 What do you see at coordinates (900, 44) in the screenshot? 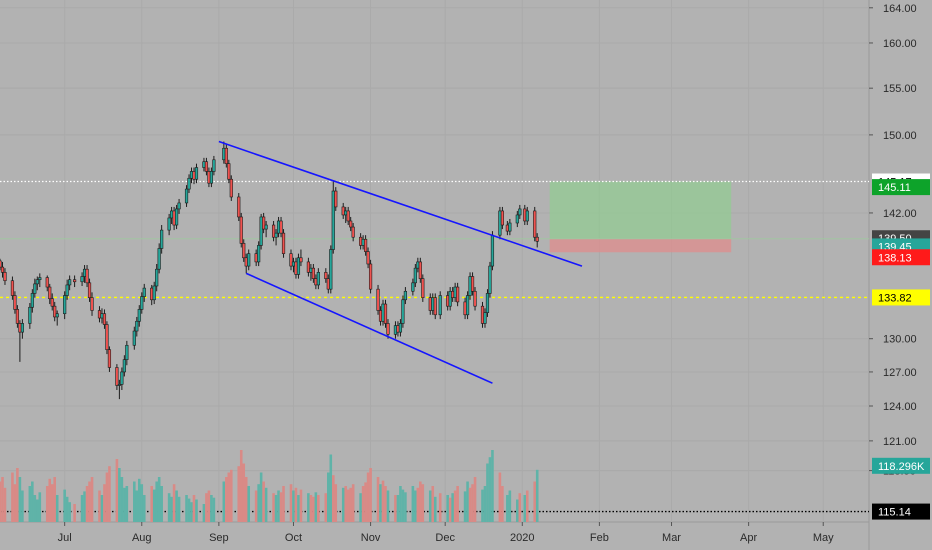
I see `y-tick-label: 160.00` at bounding box center [900, 44].